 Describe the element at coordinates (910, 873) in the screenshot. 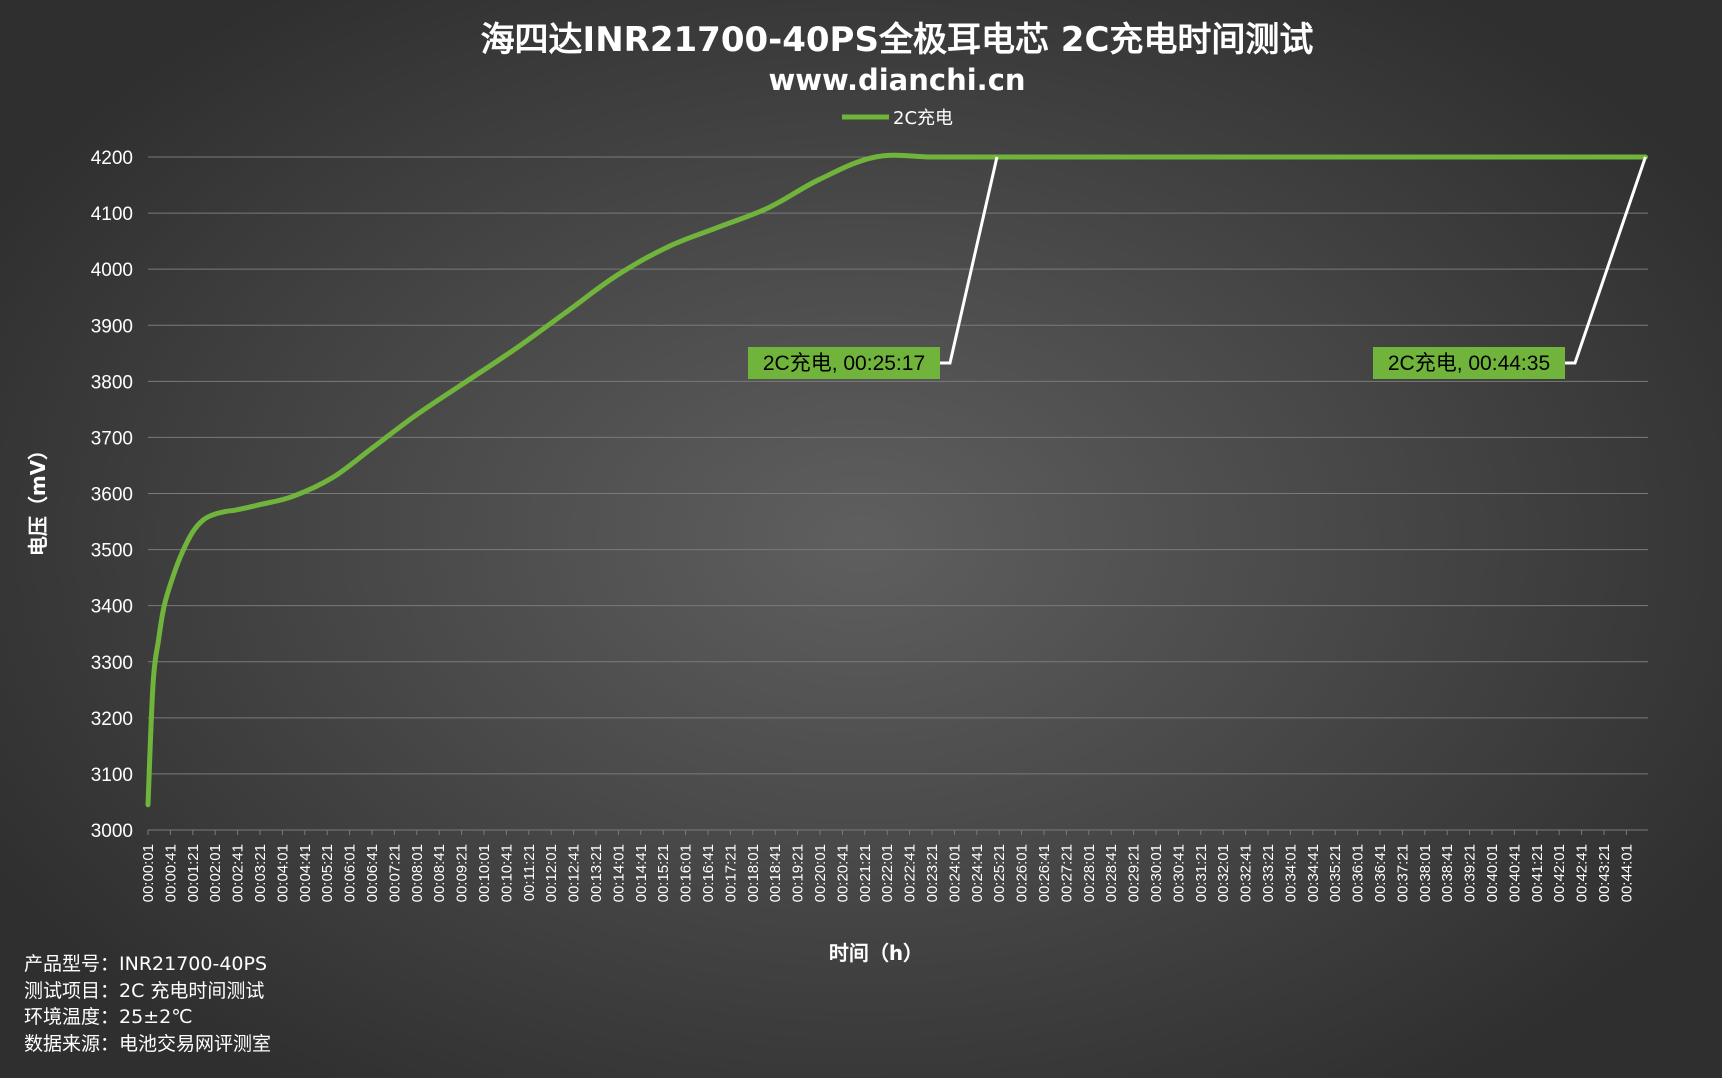

I see `x-tick-label: 00:22:41` at that location.